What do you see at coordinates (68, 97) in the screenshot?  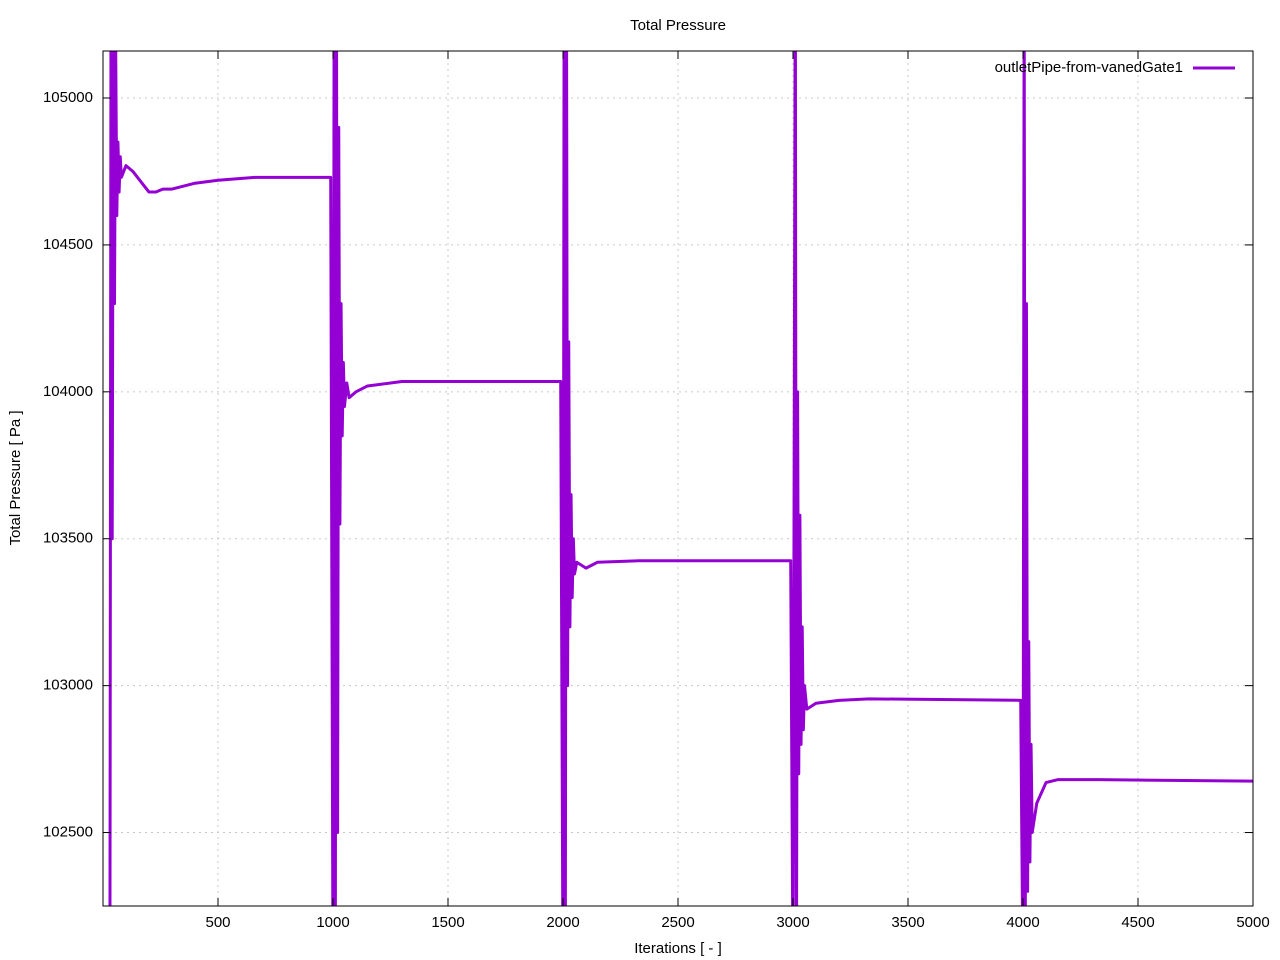 I see `y-tick-label: 105000` at bounding box center [68, 97].